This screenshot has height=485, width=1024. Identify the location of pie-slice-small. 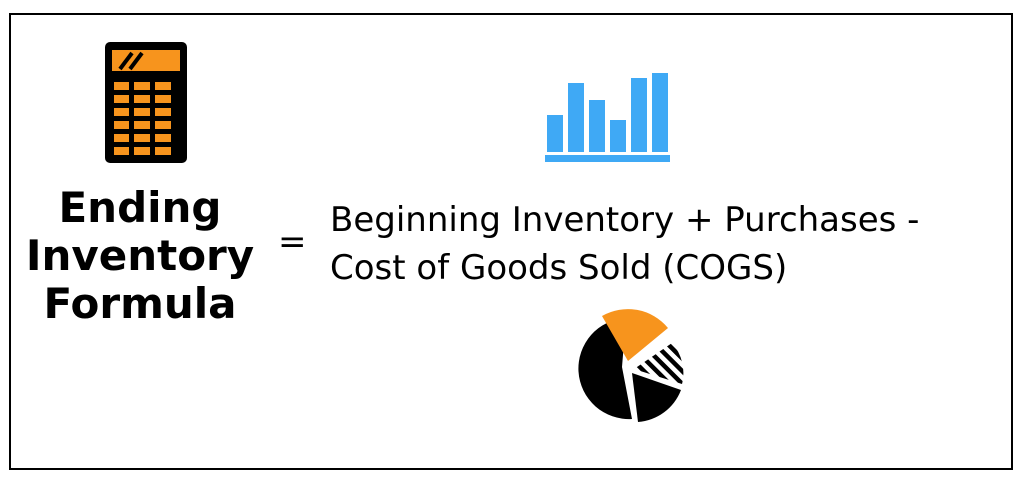
(656, 397).